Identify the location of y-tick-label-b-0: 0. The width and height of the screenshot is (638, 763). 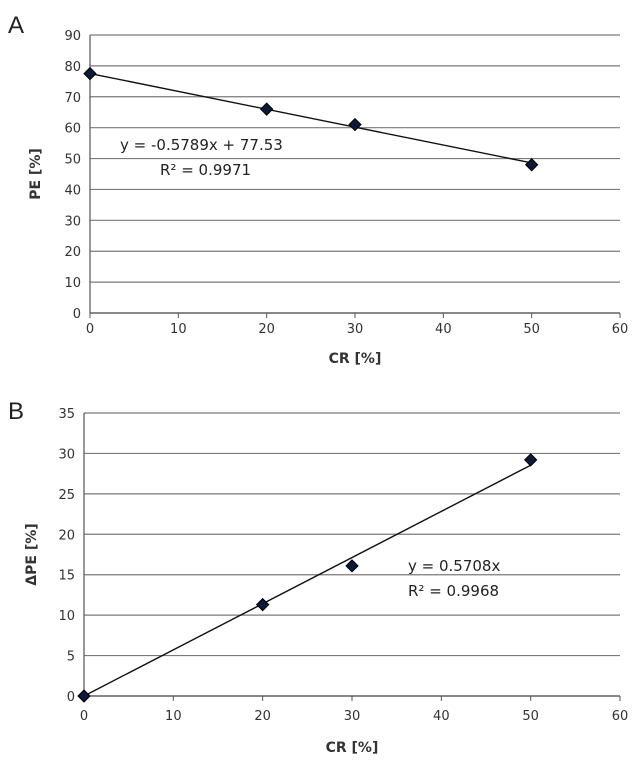
(71, 697).